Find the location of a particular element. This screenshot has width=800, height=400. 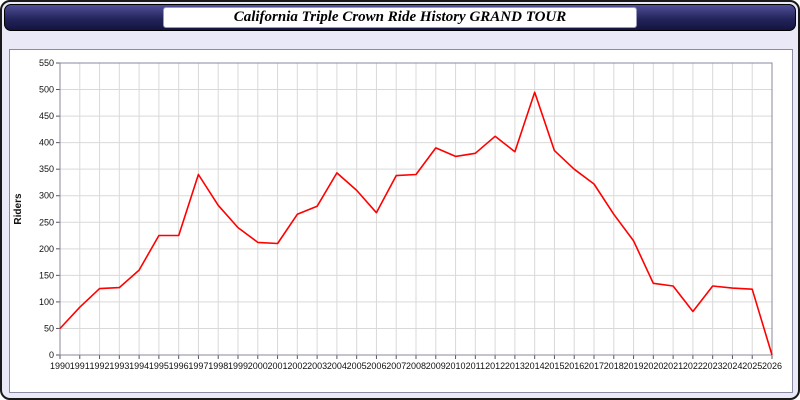

y-tick-label: 450 is located at coordinates (46, 116).